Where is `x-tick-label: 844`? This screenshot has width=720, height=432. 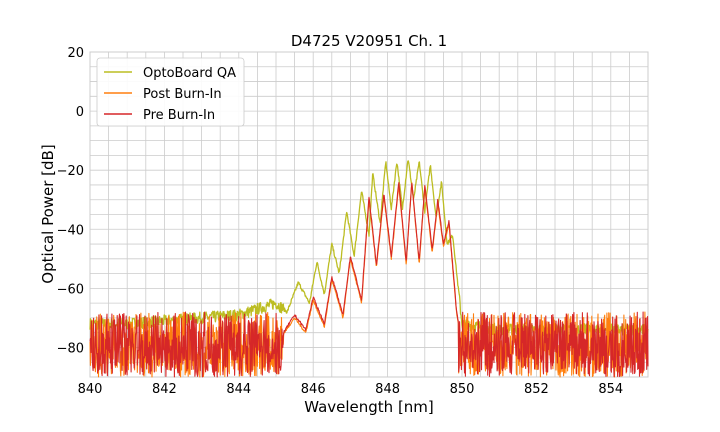
x-tick-label: 844 is located at coordinates (238, 389).